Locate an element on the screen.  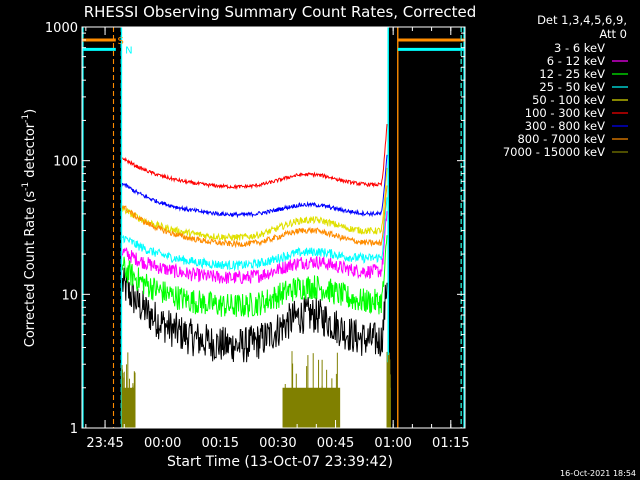
x-tick-label: 00:15 is located at coordinates (220, 443).